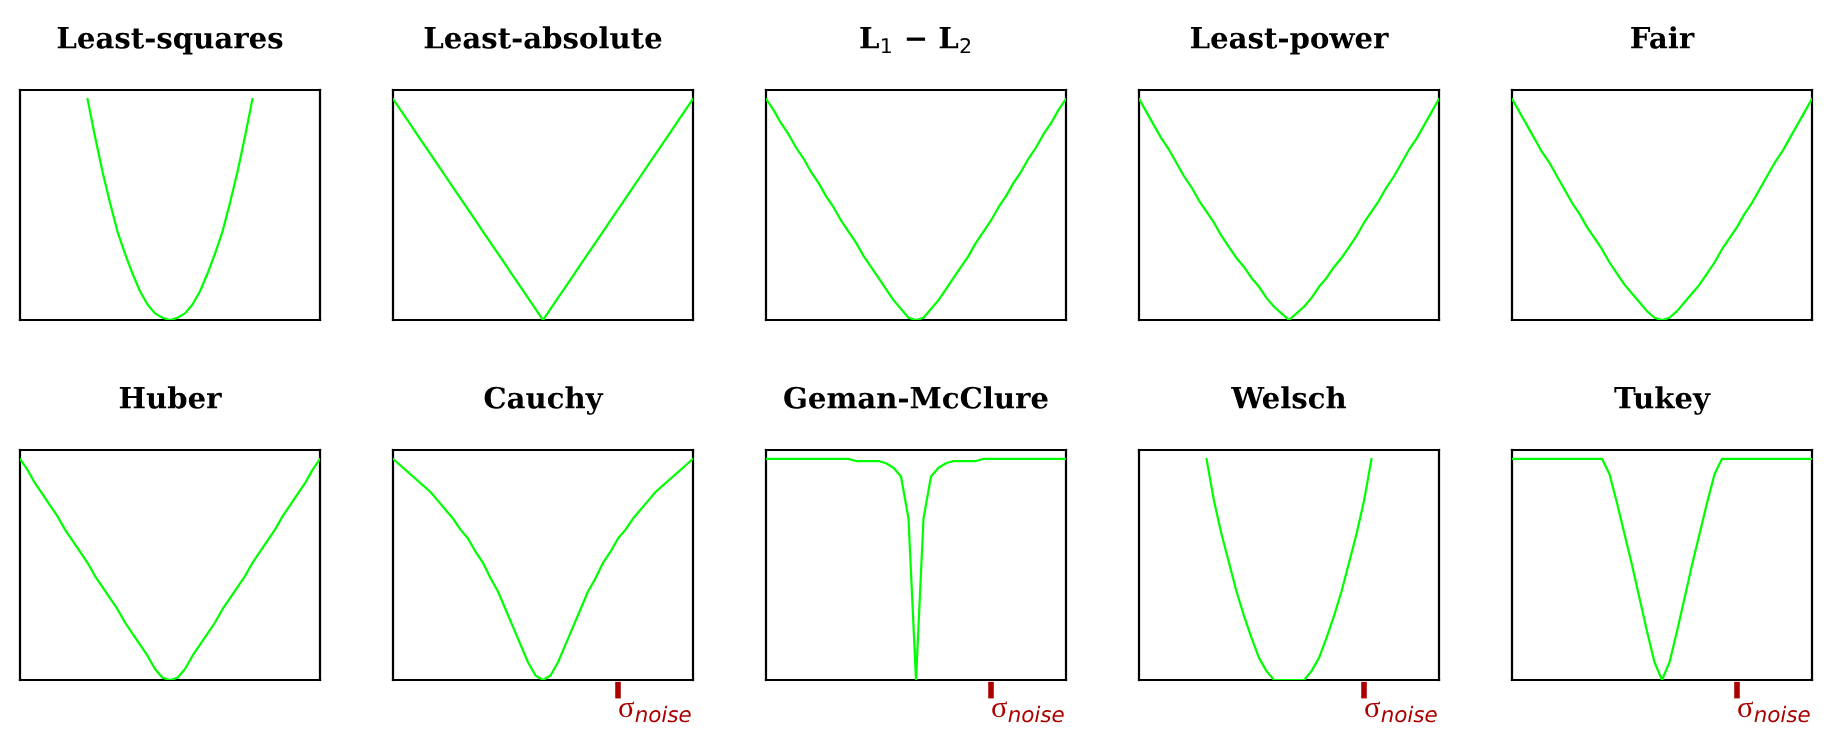 The width and height of the screenshot is (1828, 731). What do you see at coordinates (1663, 37) in the screenshot?
I see `chart-title: Fair` at bounding box center [1663, 37].